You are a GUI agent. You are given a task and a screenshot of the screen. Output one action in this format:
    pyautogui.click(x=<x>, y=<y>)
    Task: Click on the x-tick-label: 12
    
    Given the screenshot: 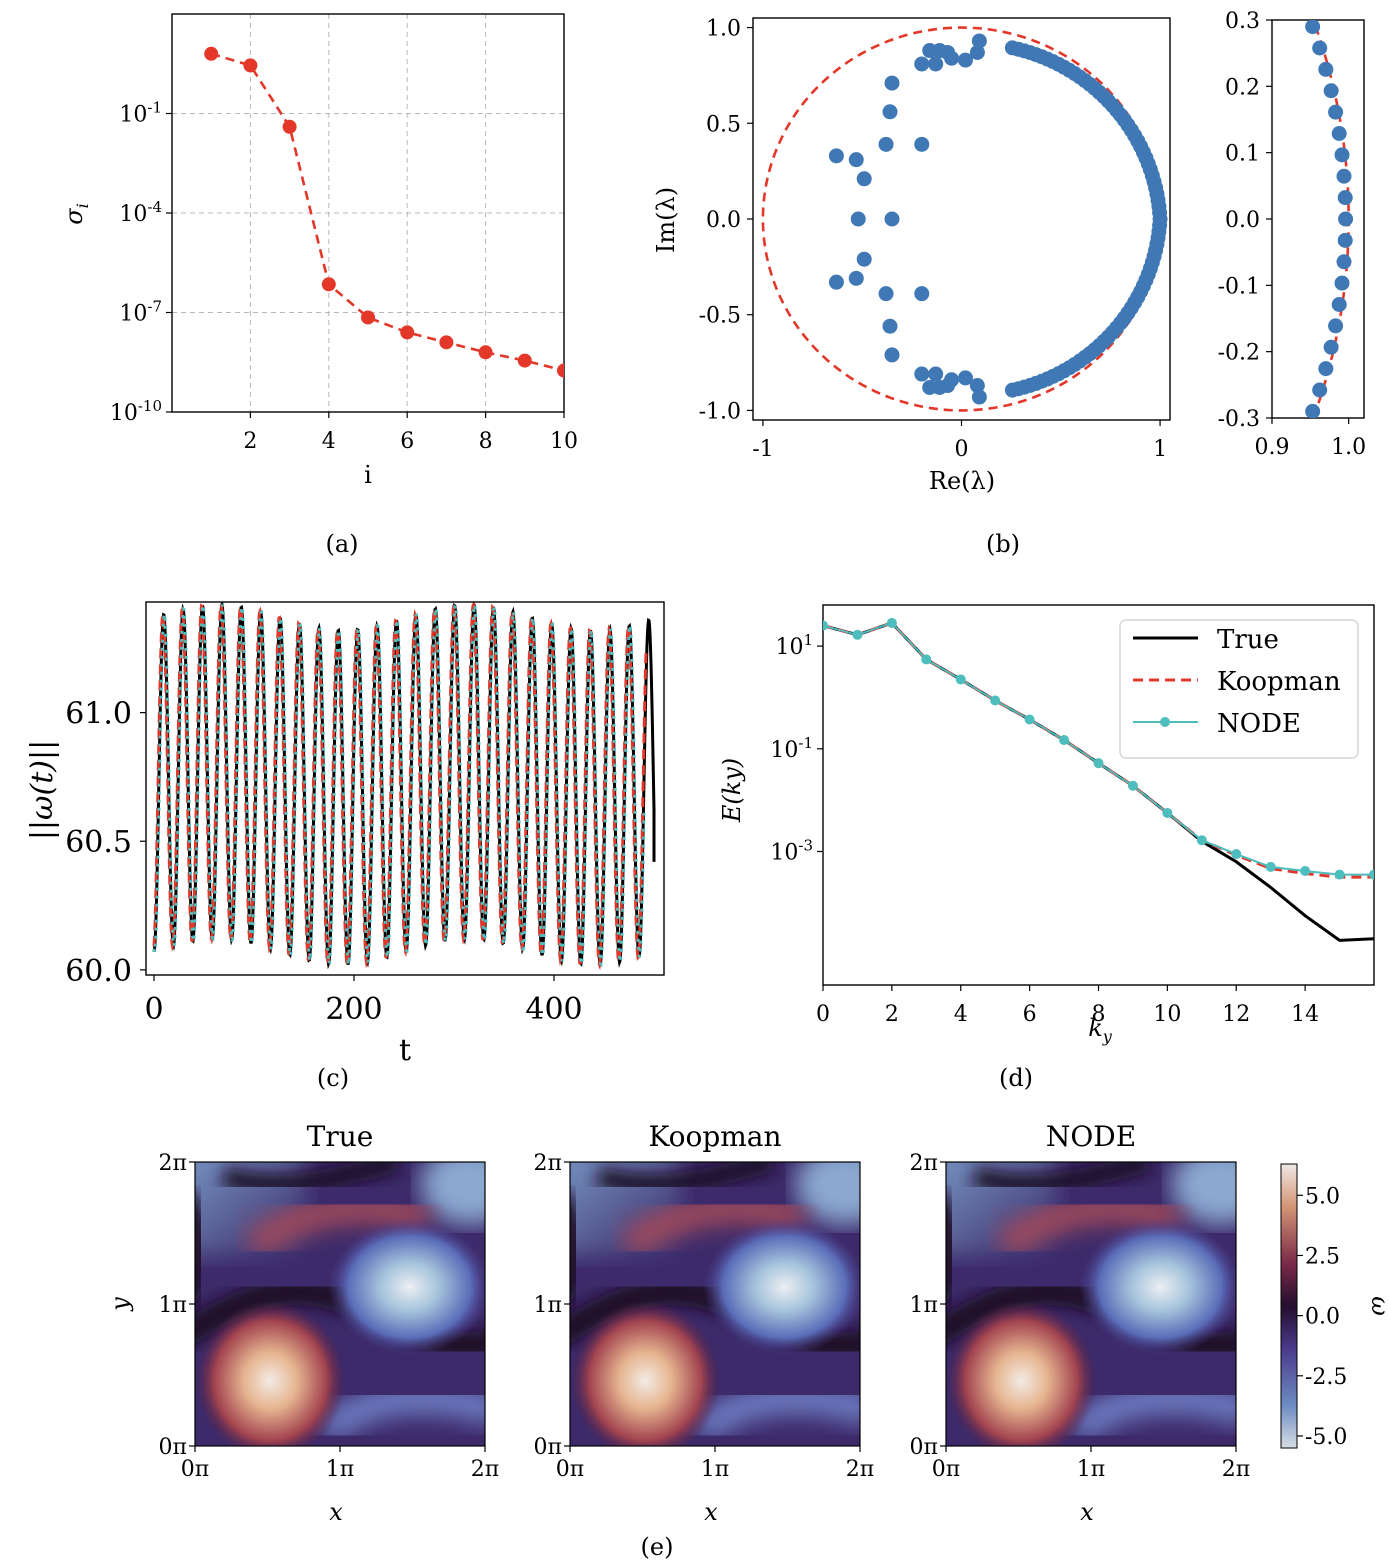 What is the action you would take?
    pyautogui.click(x=1236, y=1014)
    